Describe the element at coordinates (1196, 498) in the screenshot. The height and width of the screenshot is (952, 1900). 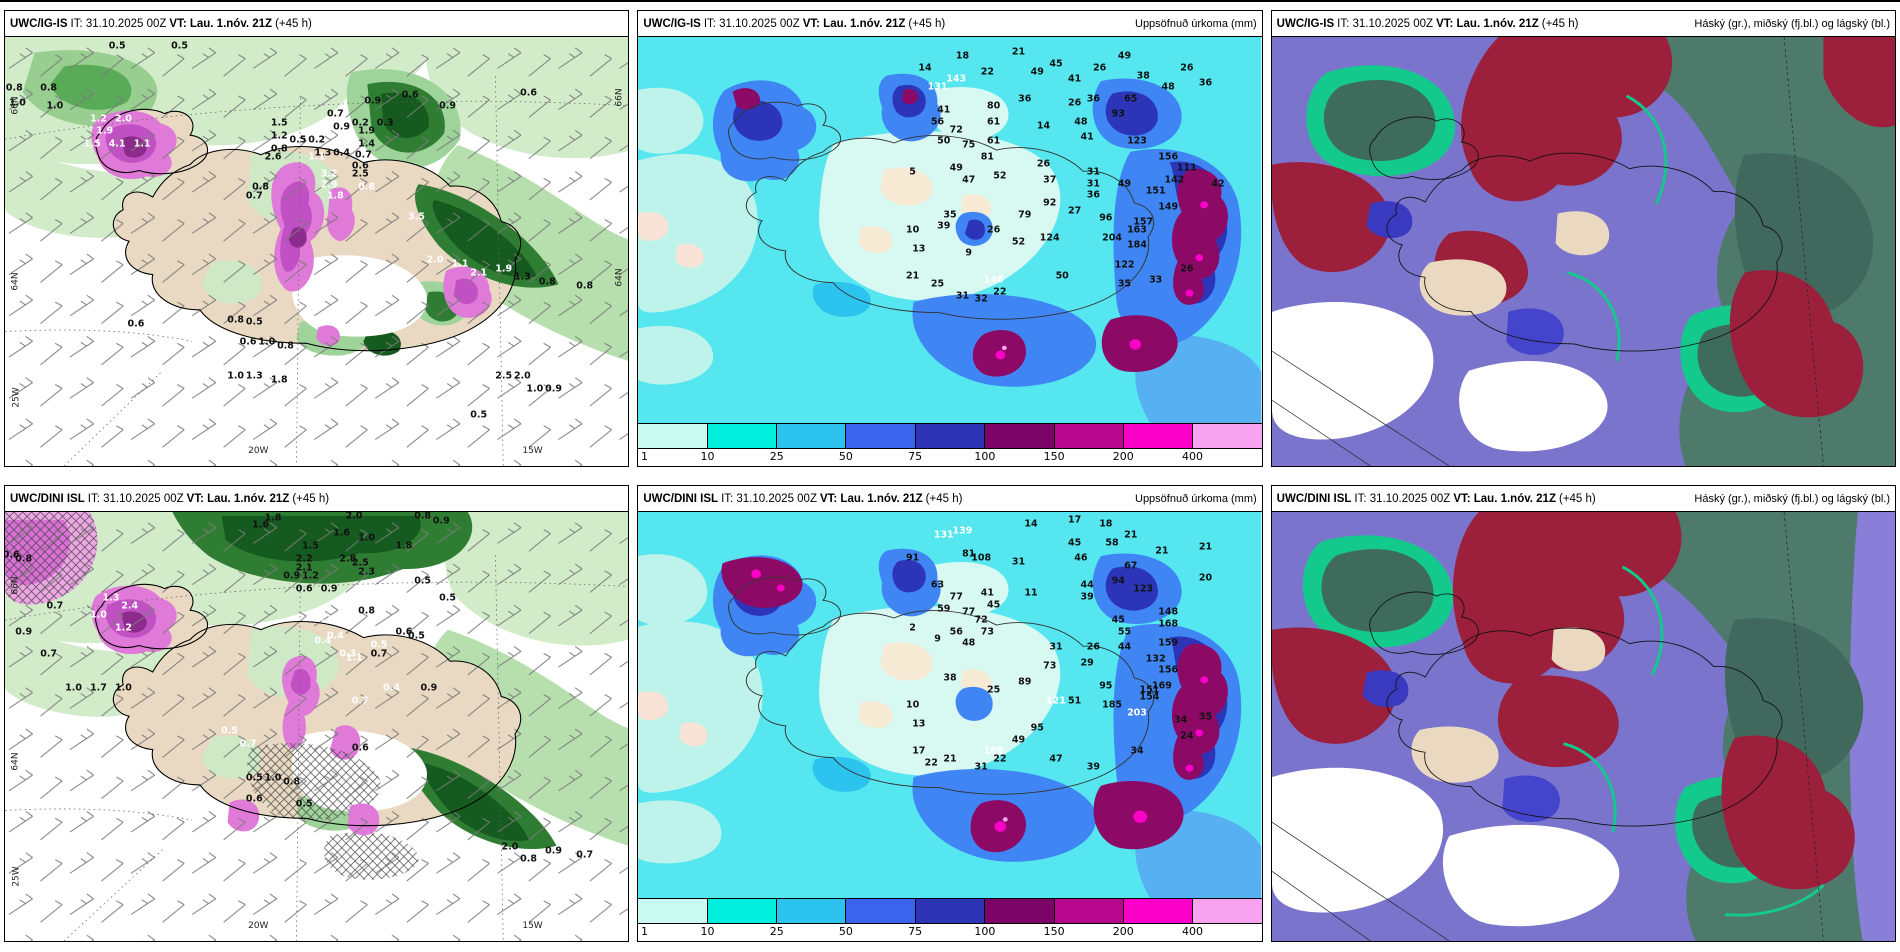
I see `field-title: Uppsöfnuð úrkoma (mm)` at that location.